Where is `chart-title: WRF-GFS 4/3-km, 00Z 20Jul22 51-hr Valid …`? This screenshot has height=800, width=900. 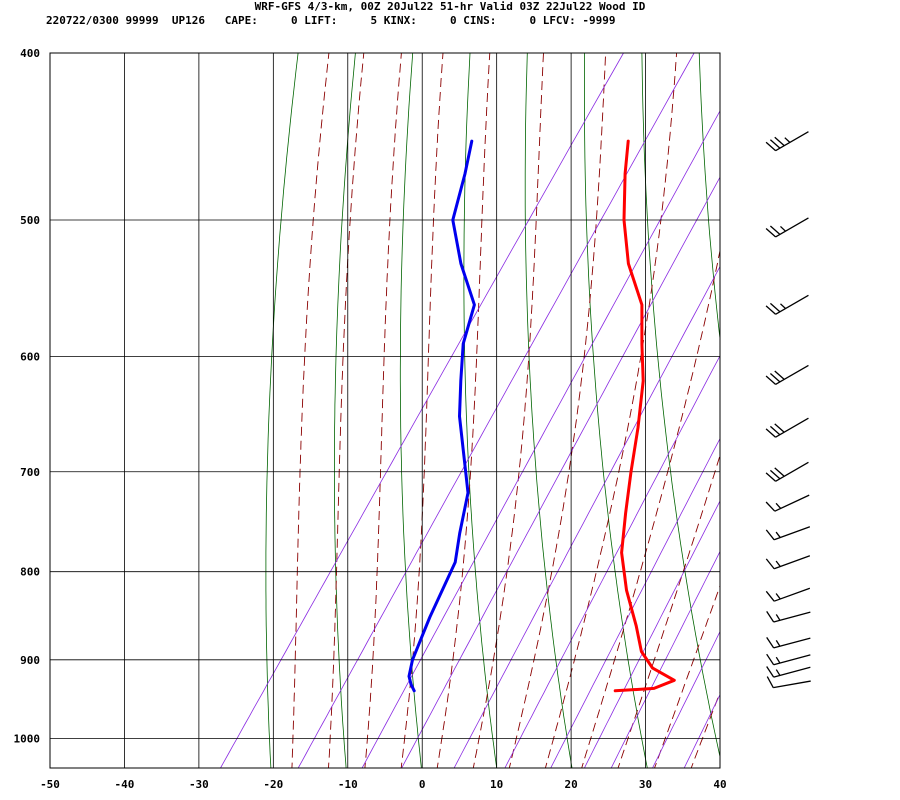
chart-title: WRF-GFS 4/3-km, 00Z 20Jul22 51-hr Valid … is located at coordinates (450, 6).